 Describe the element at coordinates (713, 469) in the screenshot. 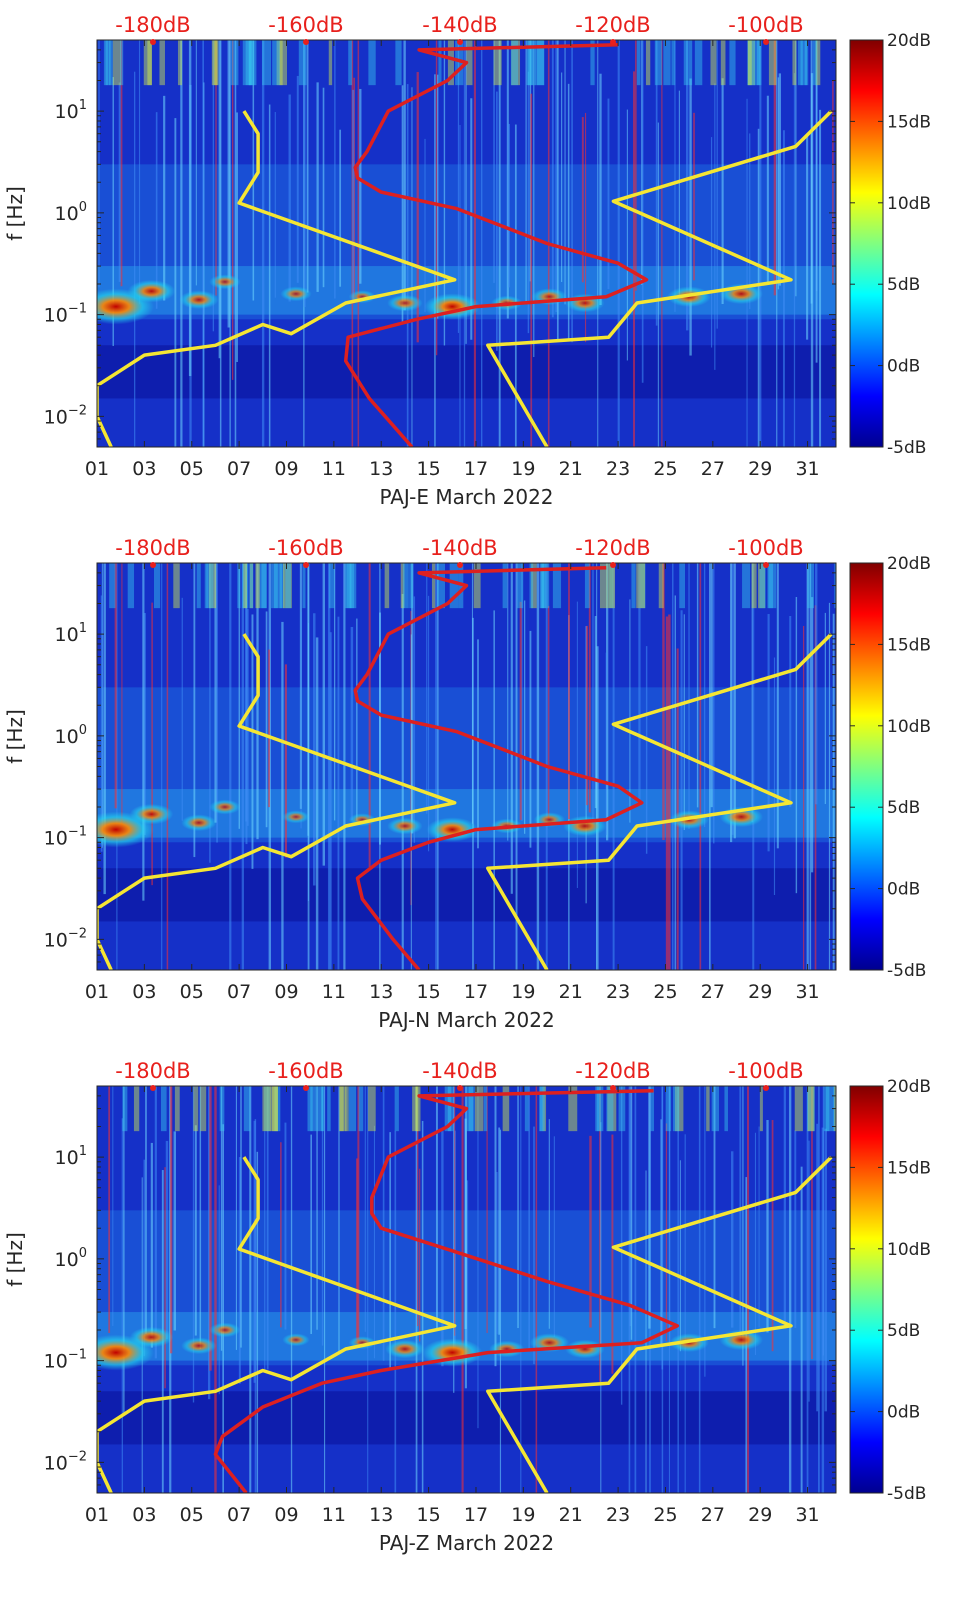

I see `x-tick-label: 27` at that location.